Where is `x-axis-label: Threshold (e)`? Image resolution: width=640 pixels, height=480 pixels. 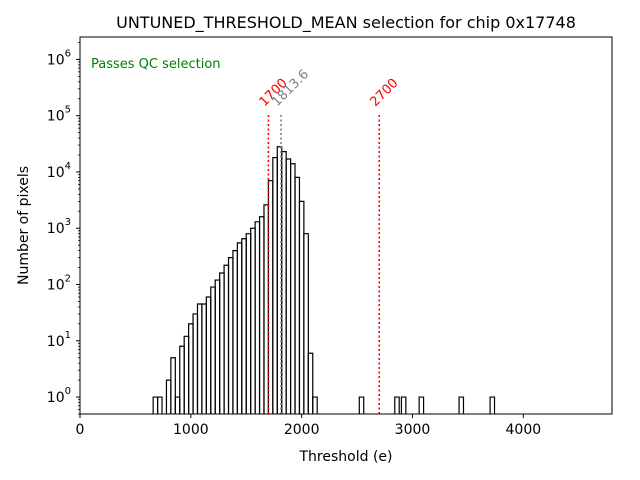 x-axis-label: Threshold (e) is located at coordinates (346, 457).